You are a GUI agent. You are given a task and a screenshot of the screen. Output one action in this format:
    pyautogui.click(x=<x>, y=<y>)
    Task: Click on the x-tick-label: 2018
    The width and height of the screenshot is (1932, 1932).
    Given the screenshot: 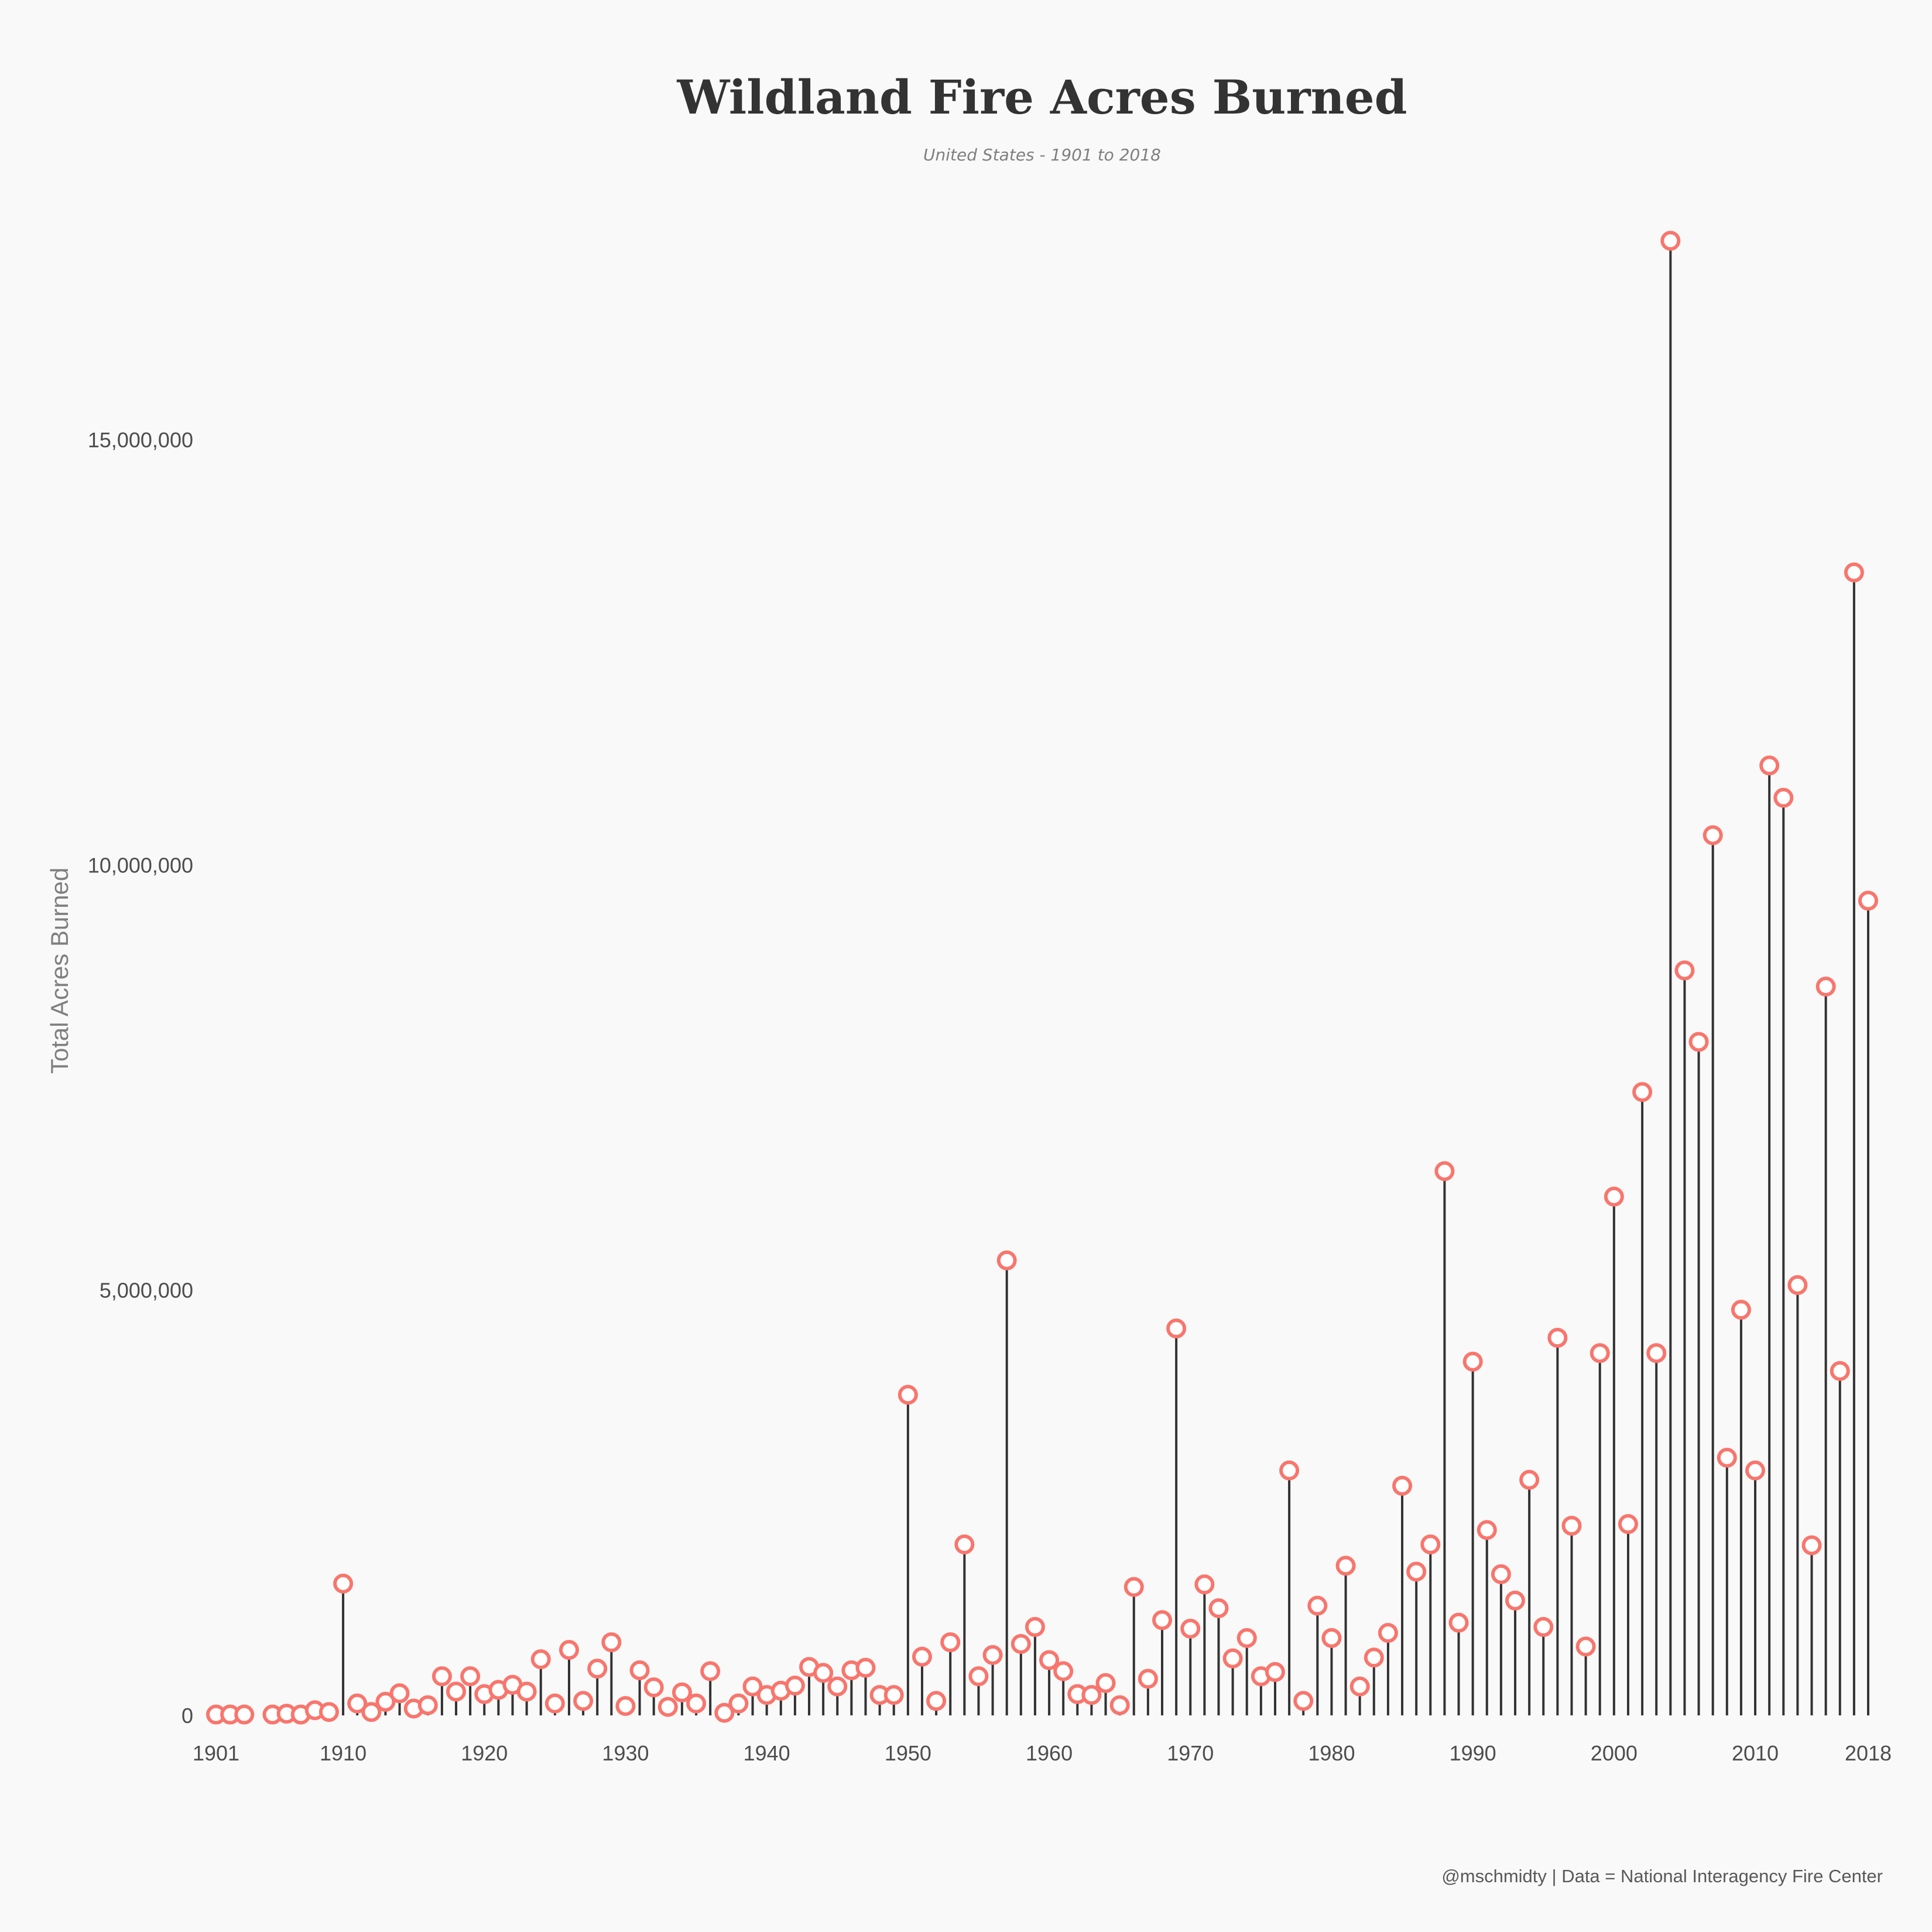 What is the action you would take?
    pyautogui.click(x=1868, y=1753)
    